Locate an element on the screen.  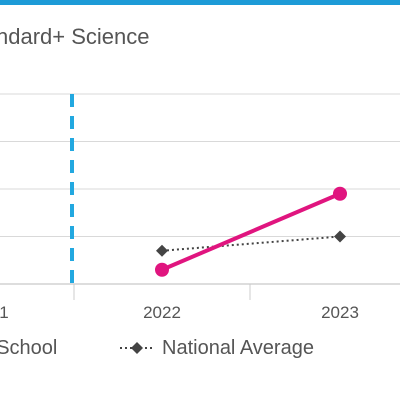
x-tick-label: 2022 is located at coordinates (162, 312).